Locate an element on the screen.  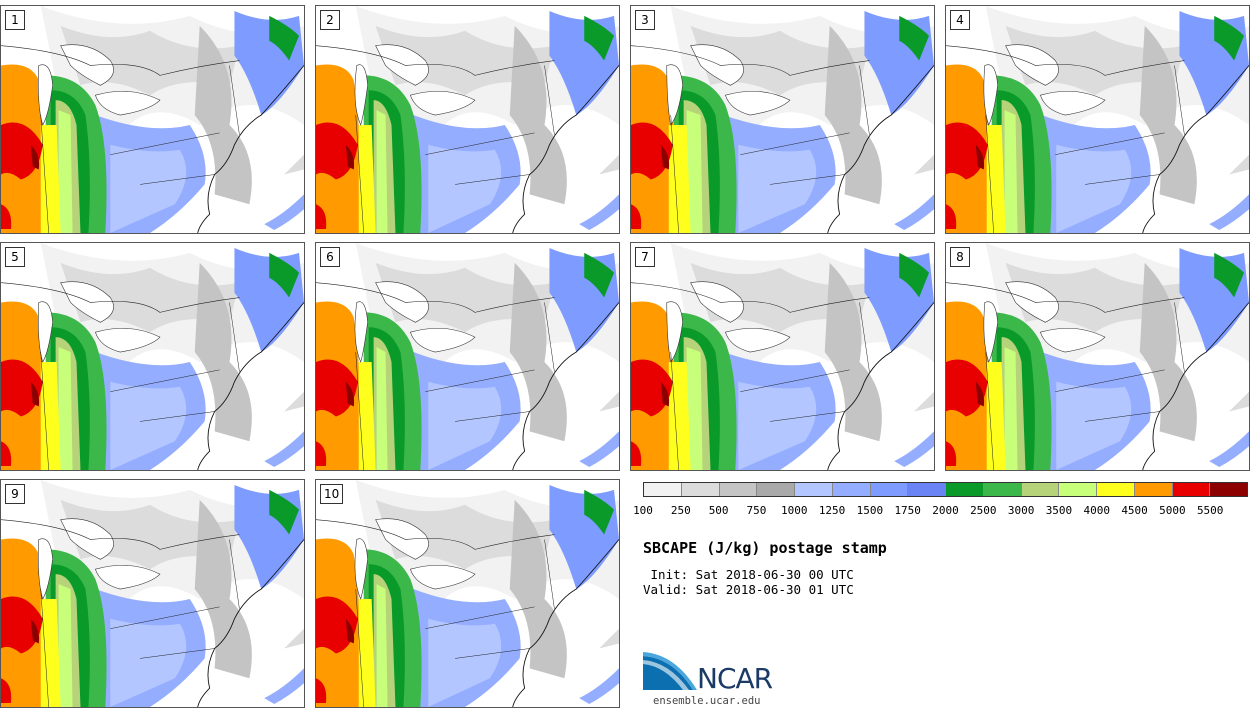
panel-number-label: 3 is located at coordinates (645, 20).